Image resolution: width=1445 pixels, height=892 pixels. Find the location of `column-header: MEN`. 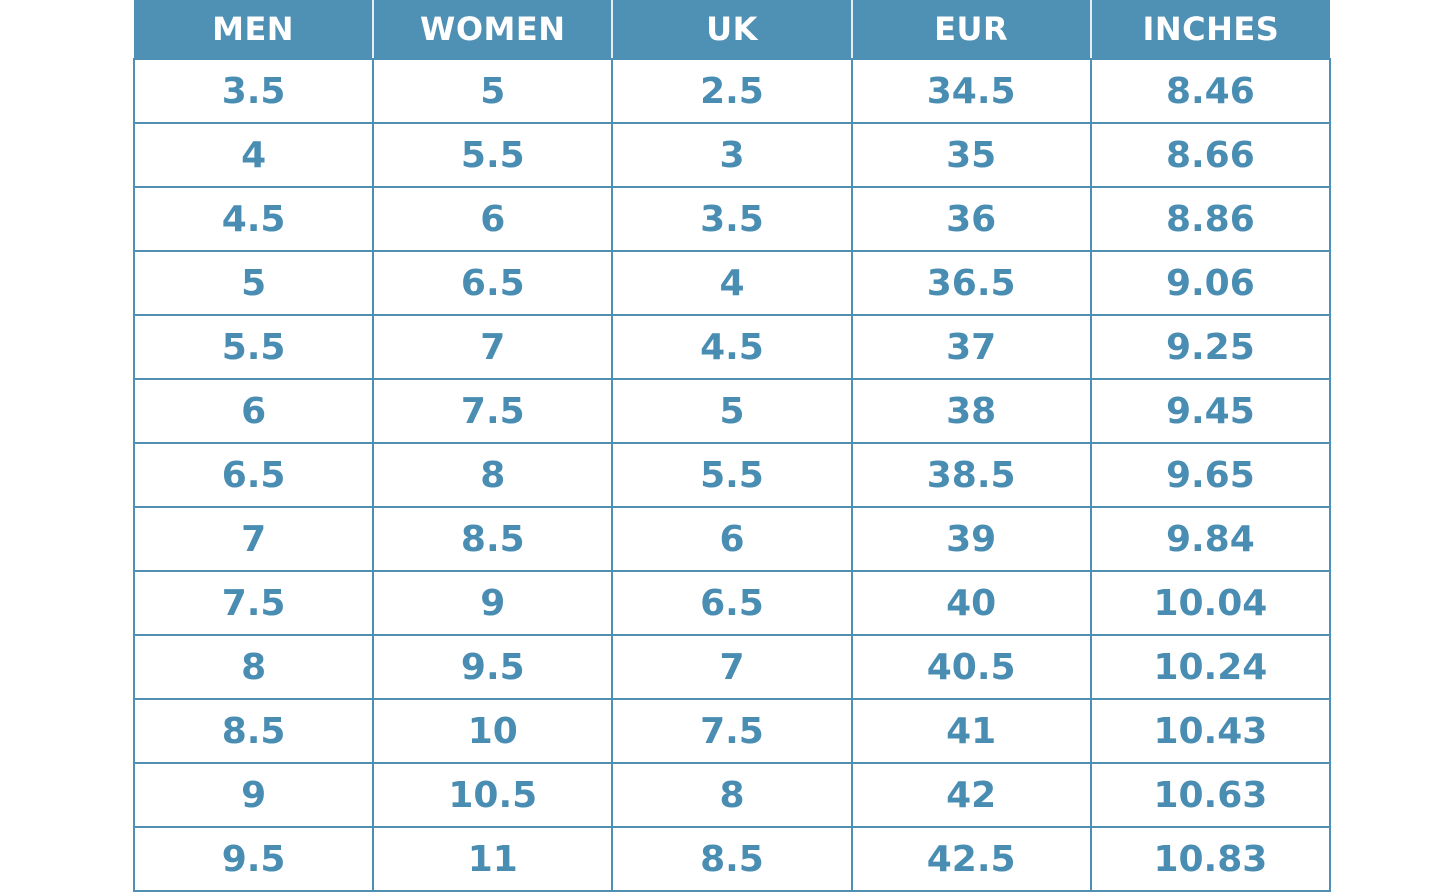

column-header: MEN is located at coordinates (254, 30).